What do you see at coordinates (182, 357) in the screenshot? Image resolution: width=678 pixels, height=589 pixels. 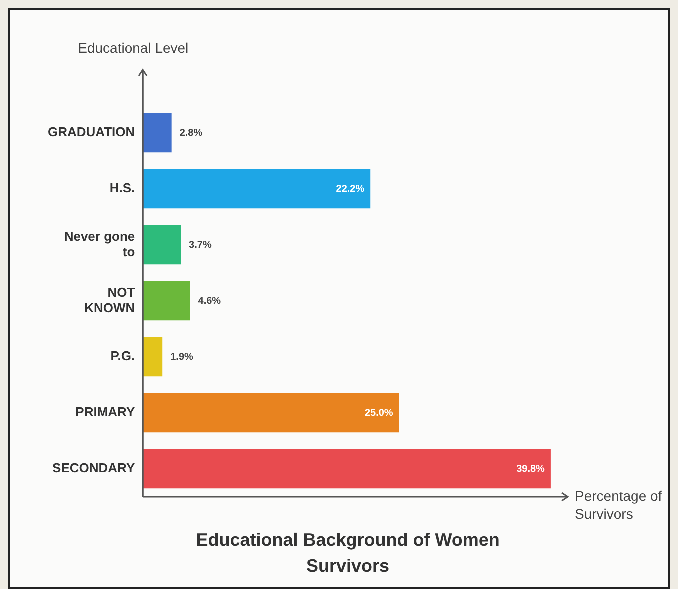 I see `data-label: 1.9%` at bounding box center [182, 357].